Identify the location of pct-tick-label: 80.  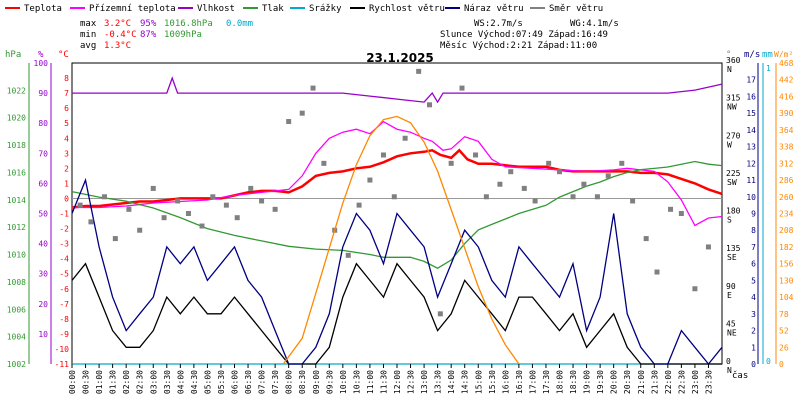
(43, 123).